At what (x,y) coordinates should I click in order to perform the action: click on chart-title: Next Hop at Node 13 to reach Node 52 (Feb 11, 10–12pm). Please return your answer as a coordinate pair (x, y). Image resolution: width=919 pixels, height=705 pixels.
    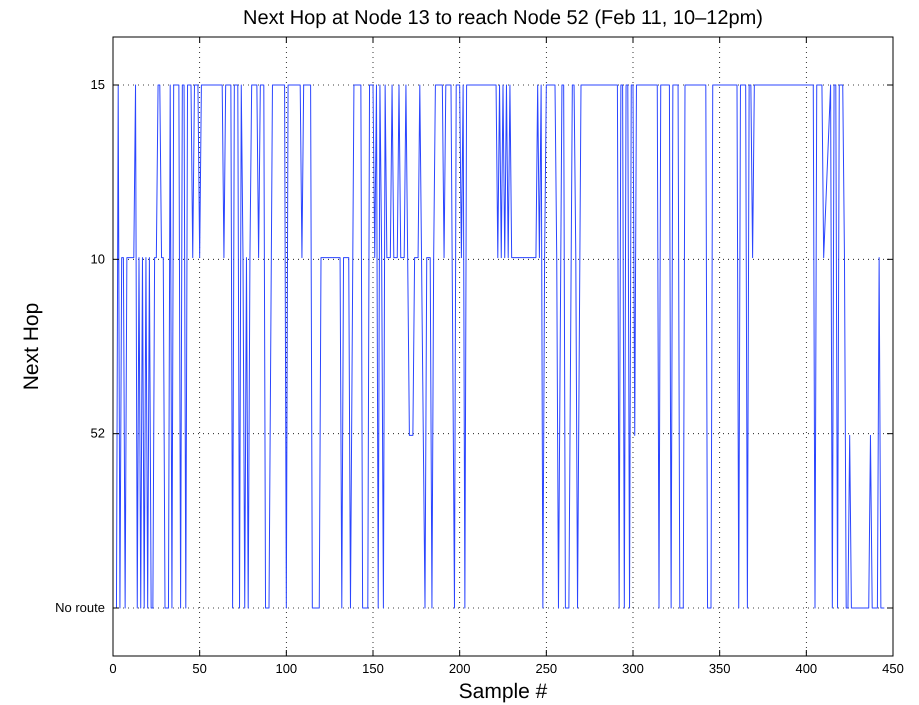
    Looking at the image, I should click on (503, 18).